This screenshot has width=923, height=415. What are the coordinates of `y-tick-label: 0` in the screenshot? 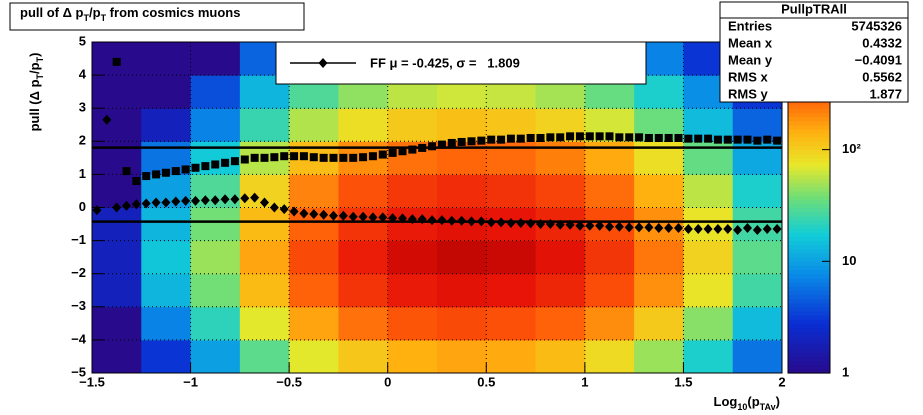 It's located at (82, 206).